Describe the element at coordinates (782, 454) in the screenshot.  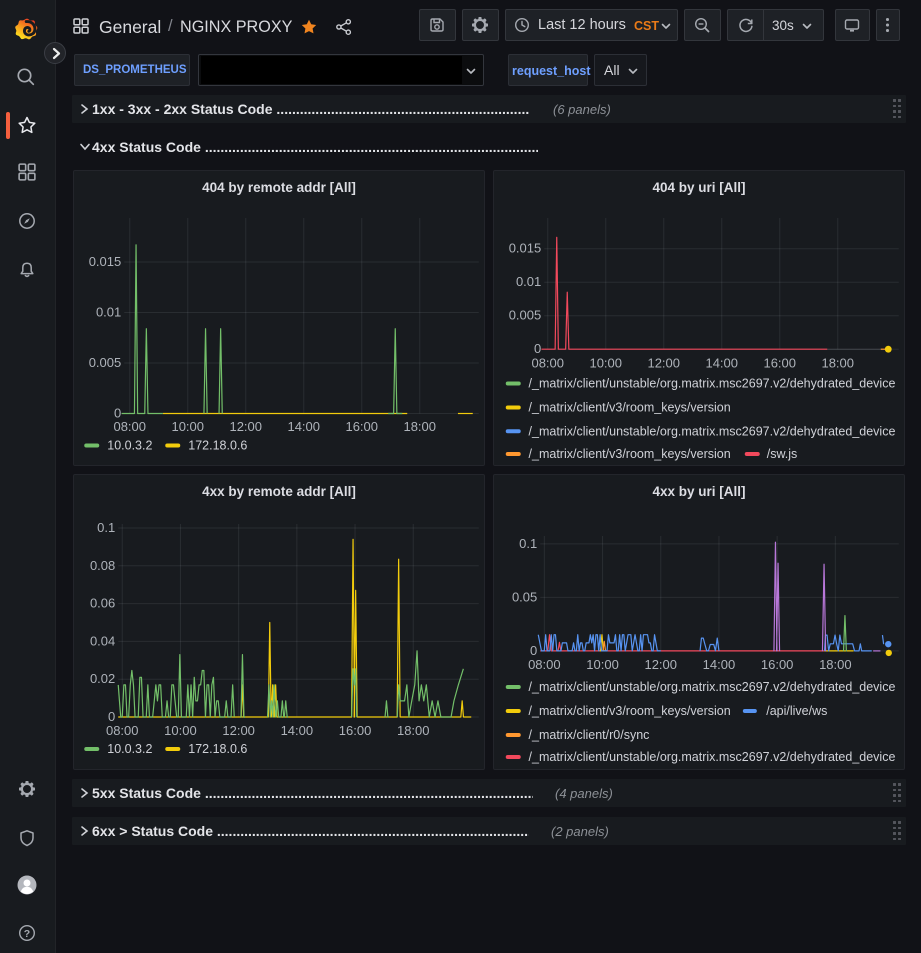
I see `svg-text: /sw.js` at that location.